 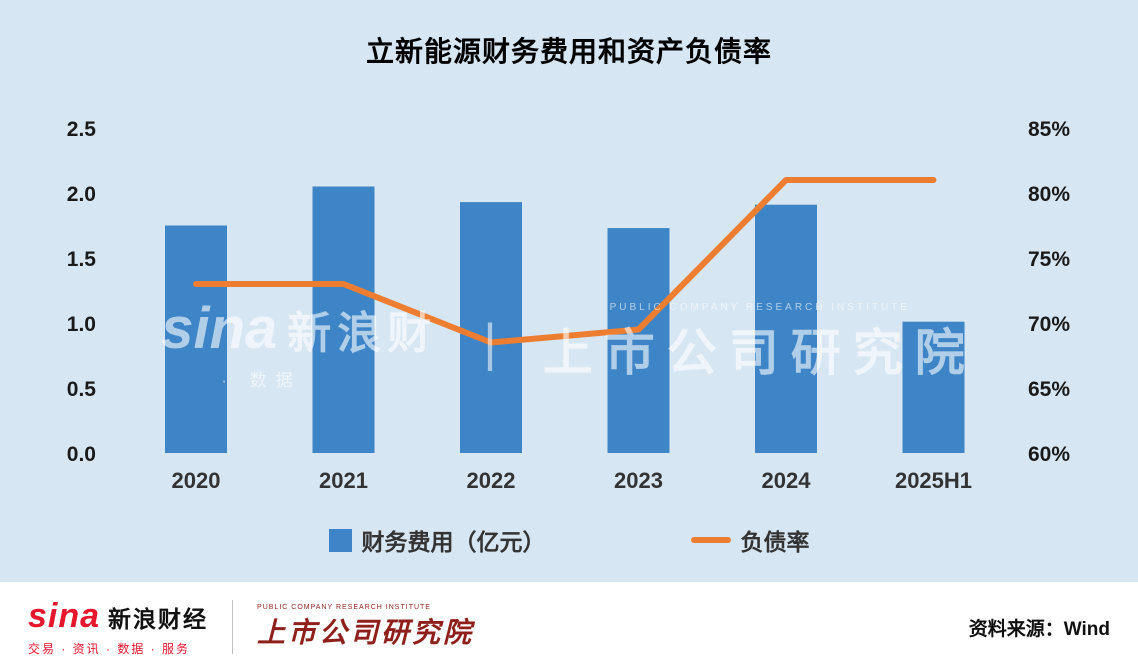 I want to click on chart-title: 立新能源财务费用和资产负债率, so click(x=568, y=51).